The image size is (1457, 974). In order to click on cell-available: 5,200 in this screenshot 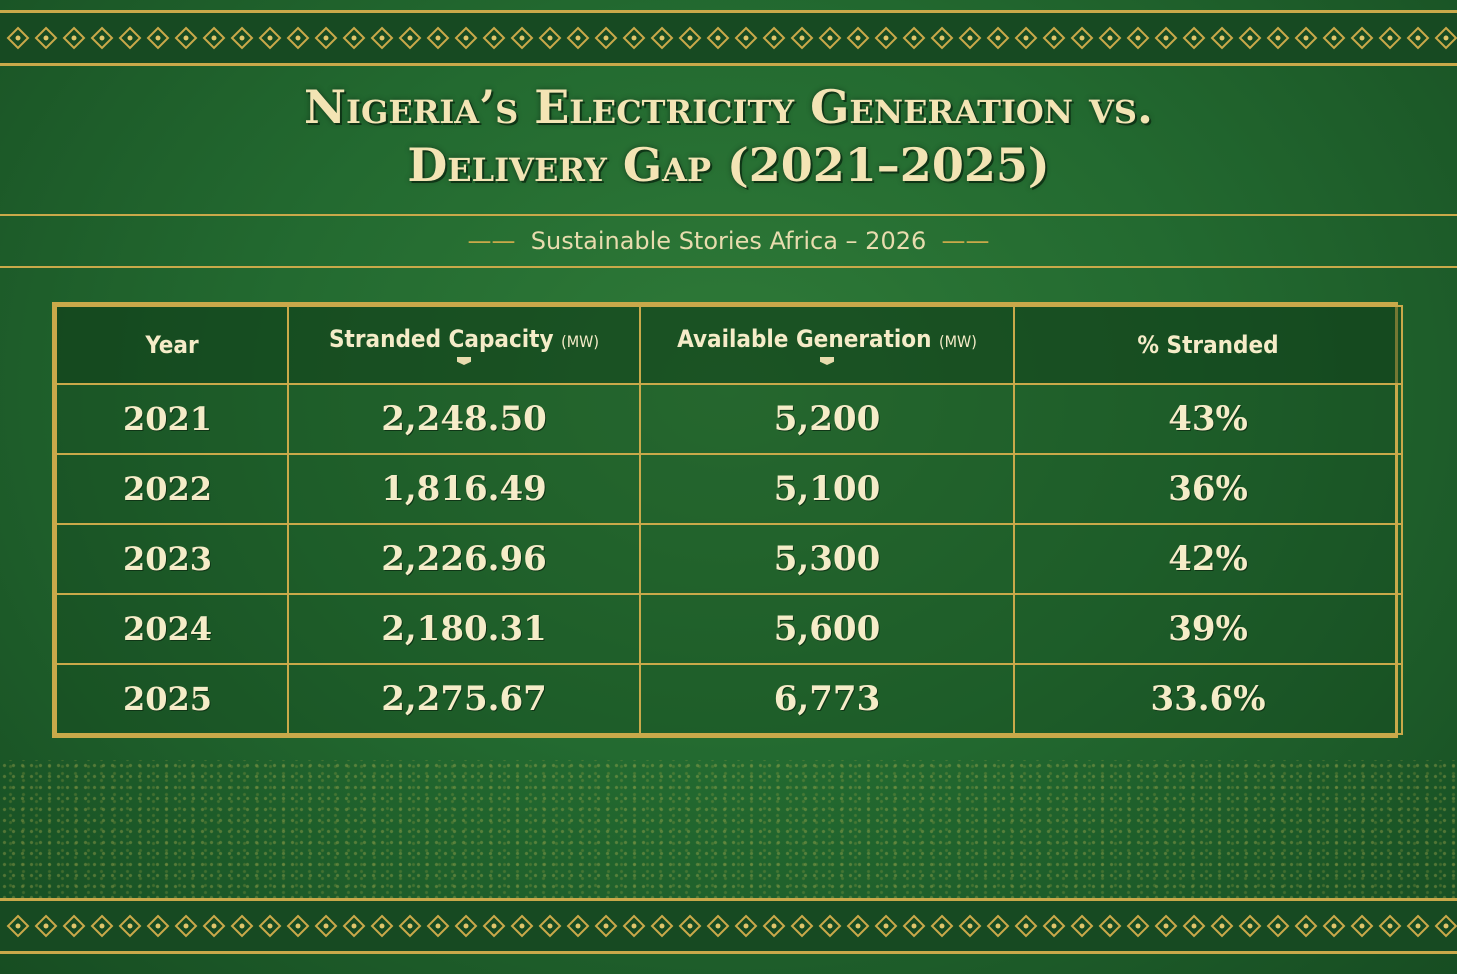, I will do `click(827, 419)`.